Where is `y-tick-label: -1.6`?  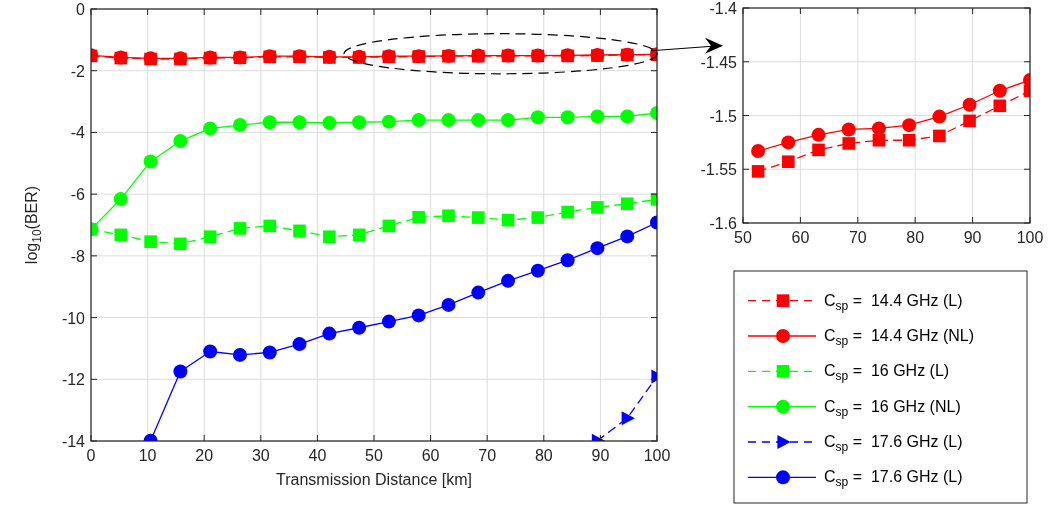 y-tick-label: -1.6 is located at coordinates (723, 223).